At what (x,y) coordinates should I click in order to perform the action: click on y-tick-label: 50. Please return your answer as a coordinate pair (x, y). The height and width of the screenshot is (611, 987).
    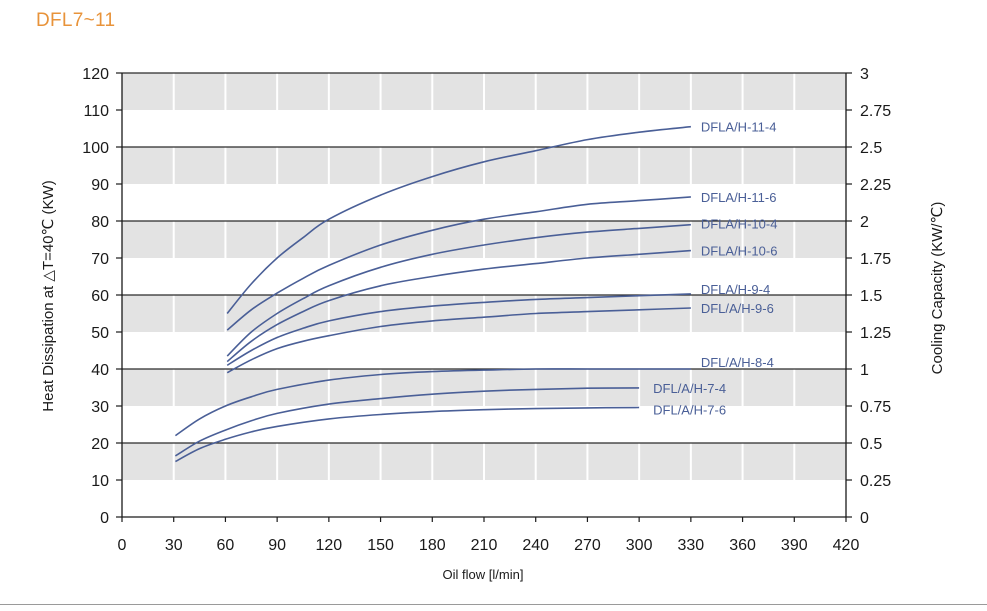
    Looking at the image, I should click on (100, 333).